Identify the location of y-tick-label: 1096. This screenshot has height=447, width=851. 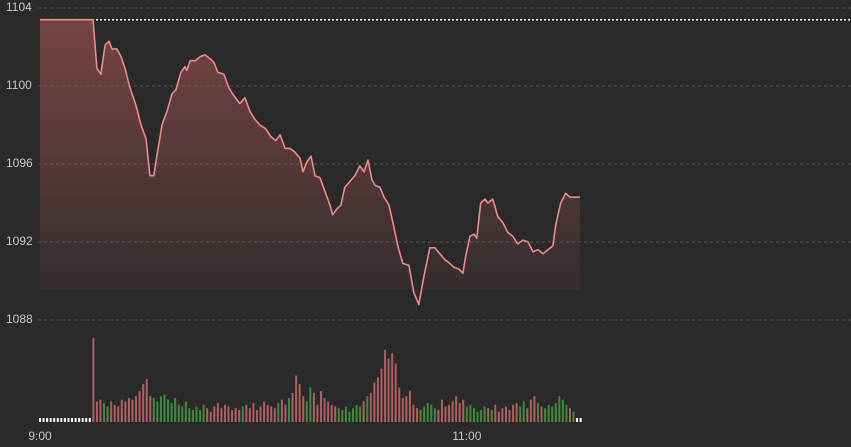
(19, 163).